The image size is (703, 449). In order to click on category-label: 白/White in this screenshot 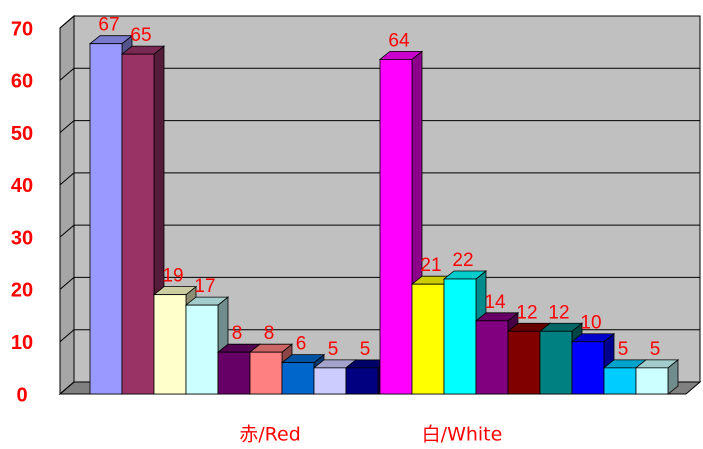, I will do `click(462, 435)`.